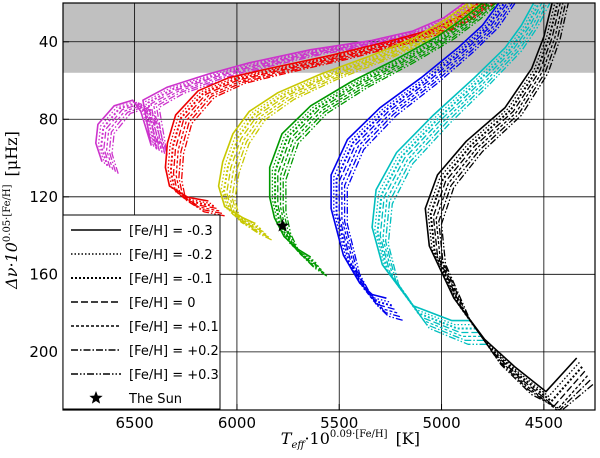 Image resolution: width=600 pixels, height=458 pixels. I want to click on x-axis-label-unit: [K], so click(408, 438).